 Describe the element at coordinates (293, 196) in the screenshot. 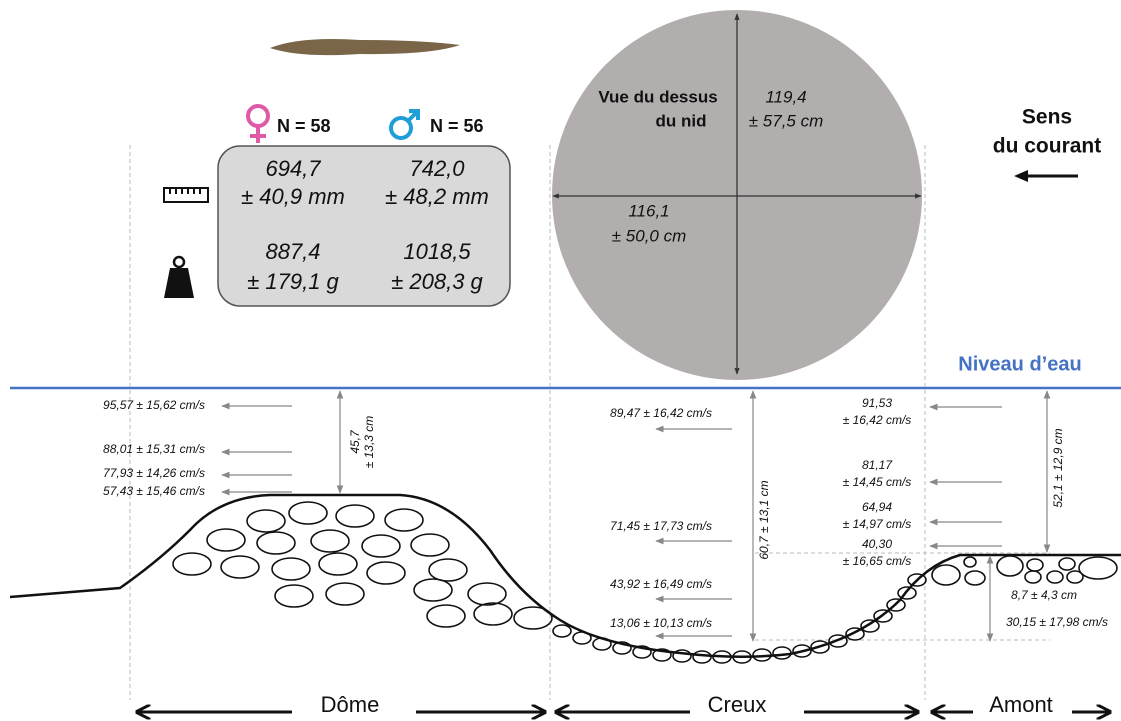

I see `cell: ± 40,9 mm` at that location.